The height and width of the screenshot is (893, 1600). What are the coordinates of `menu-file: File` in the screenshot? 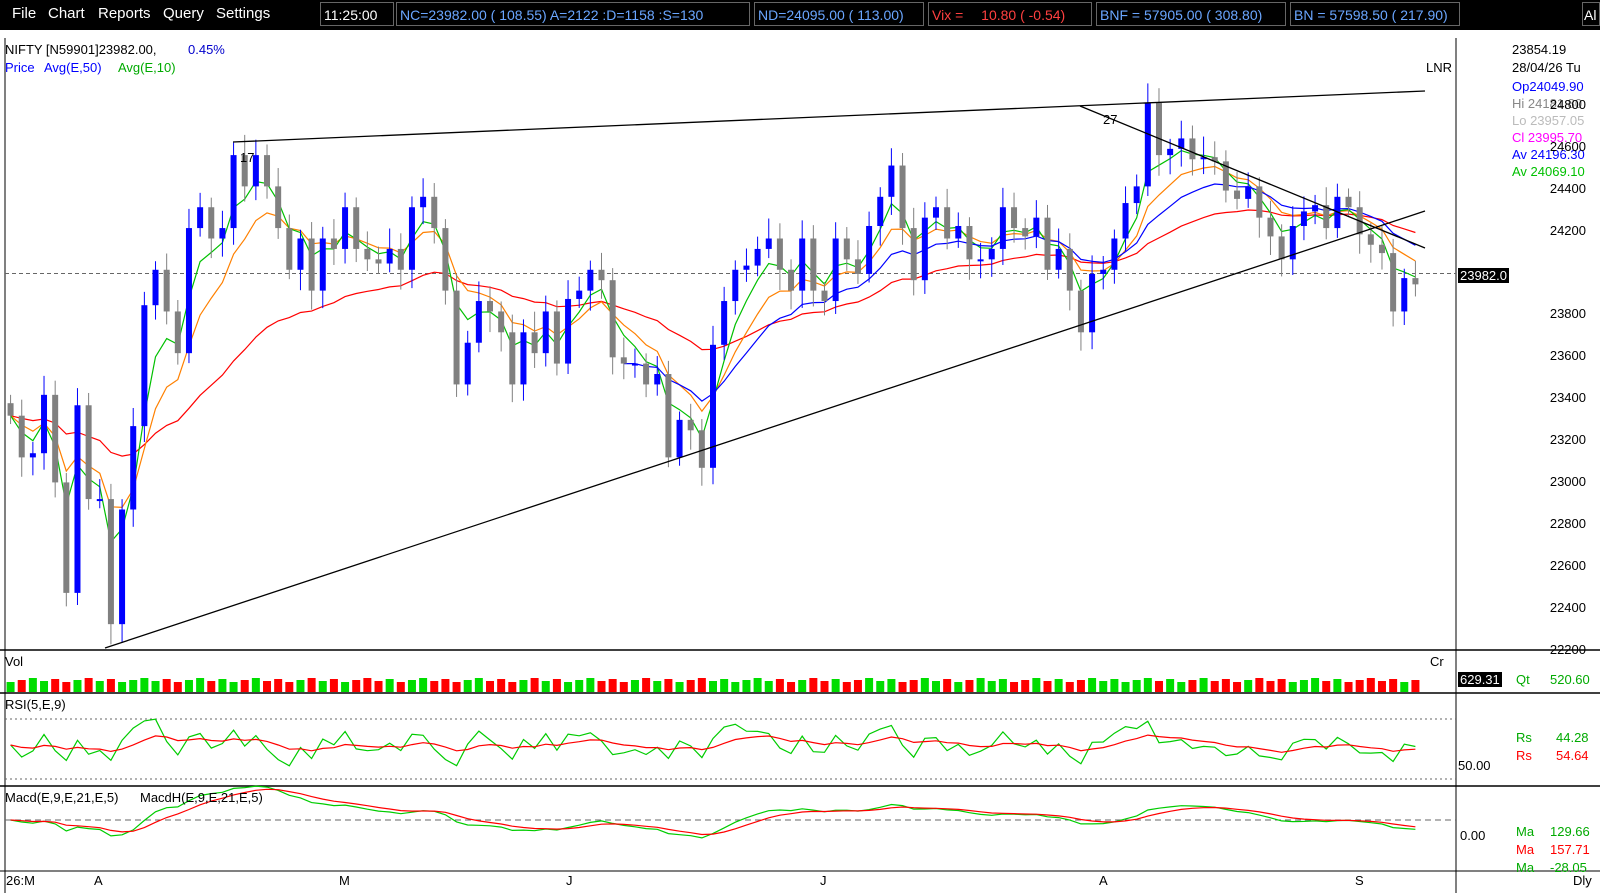 It's located at (24, 13).